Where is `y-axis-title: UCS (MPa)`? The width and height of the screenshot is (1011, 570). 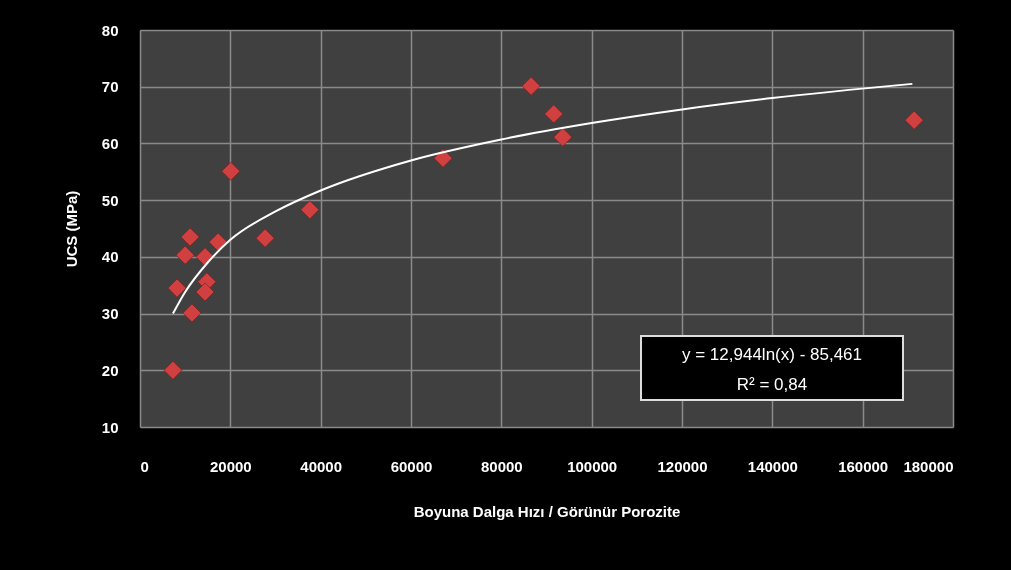
y-axis-title: UCS (MPa) is located at coordinates (71, 229).